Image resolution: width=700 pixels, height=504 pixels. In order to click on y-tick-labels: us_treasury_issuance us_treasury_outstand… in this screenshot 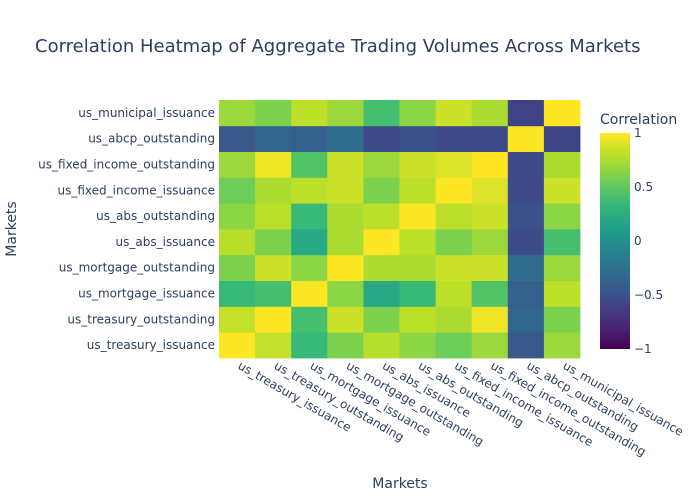, I will do `click(126, 229)`.